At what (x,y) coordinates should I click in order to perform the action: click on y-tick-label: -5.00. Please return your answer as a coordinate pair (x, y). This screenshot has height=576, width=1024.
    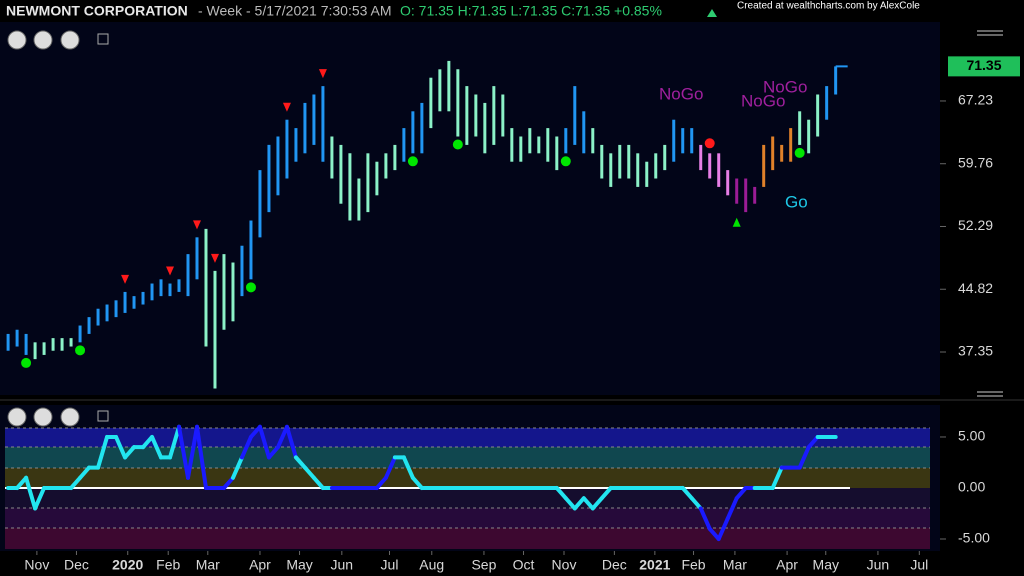
    Looking at the image, I should click on (974, 538).